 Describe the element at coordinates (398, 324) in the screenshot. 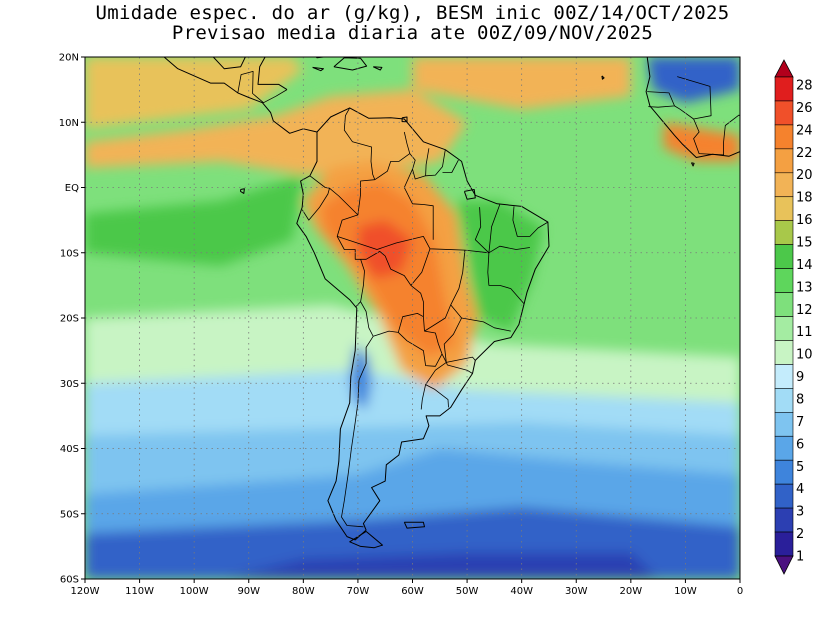

I see `border-bolivia-paraguay-arg` at that location.